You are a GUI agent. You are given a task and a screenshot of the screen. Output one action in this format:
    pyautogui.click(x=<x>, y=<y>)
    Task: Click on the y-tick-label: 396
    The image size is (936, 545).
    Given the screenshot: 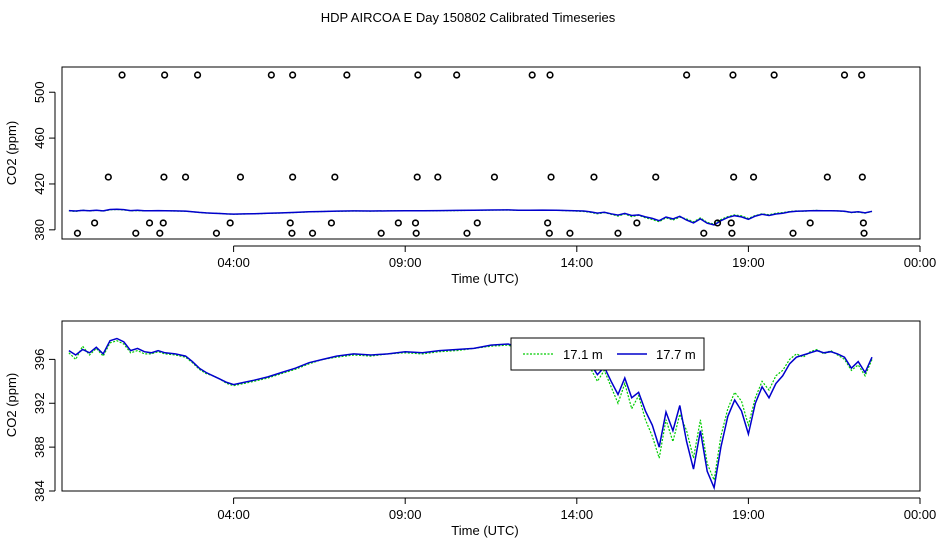 What is the action you would take?
    pyautogui.click(x=39, y=360)
    